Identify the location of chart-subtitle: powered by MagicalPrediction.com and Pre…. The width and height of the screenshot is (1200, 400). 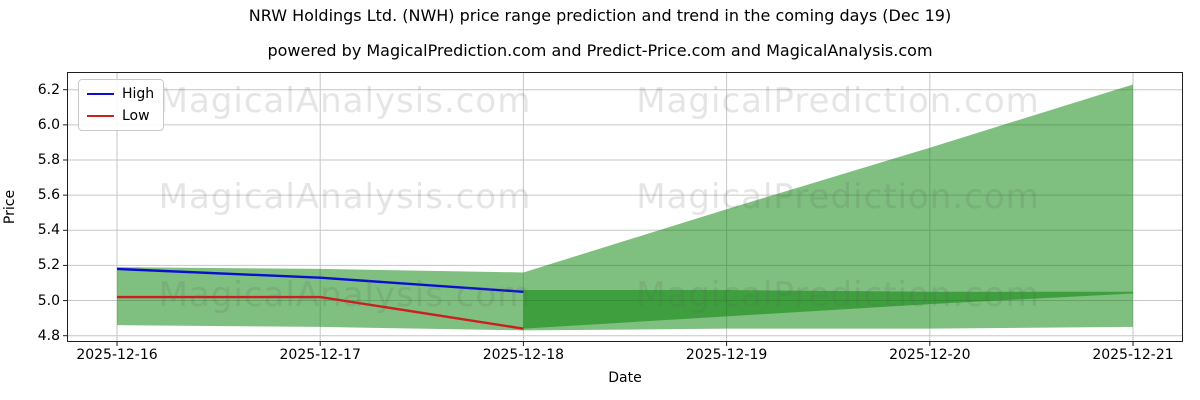
(600, 50).